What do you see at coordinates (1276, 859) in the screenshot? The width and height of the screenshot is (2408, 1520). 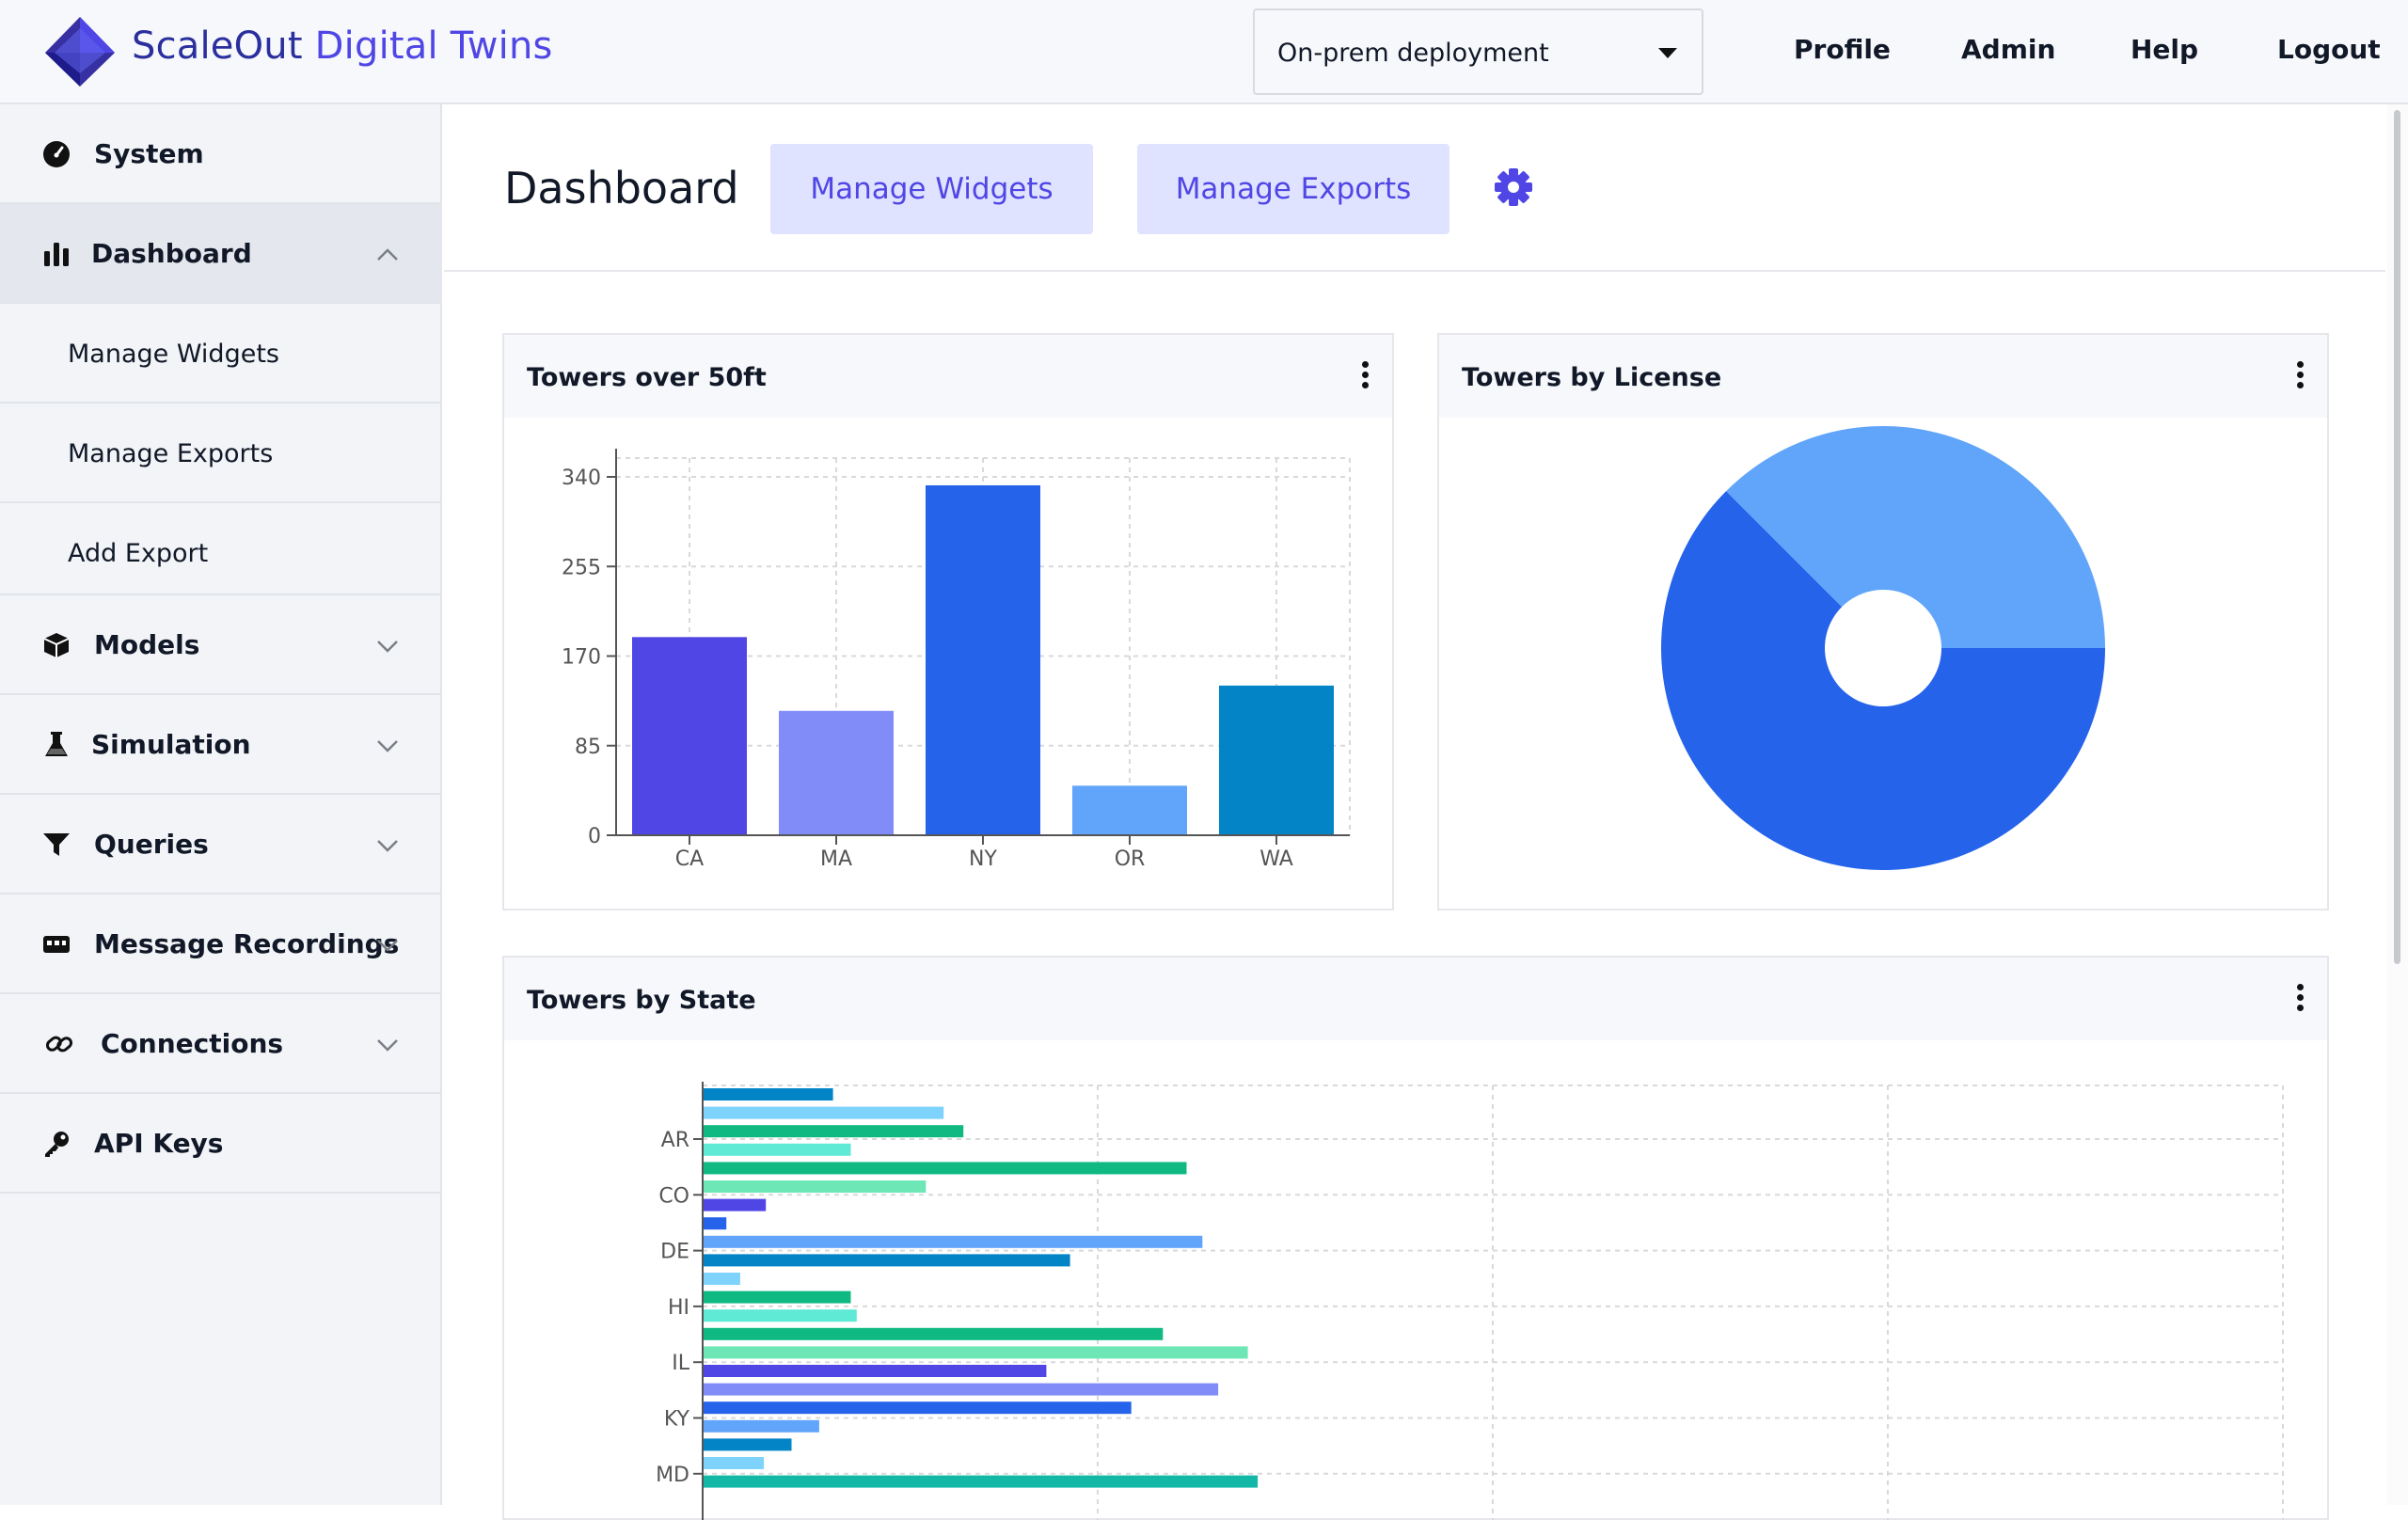 I see `x-tick-label: WA` at bounding box center [1276, 859].